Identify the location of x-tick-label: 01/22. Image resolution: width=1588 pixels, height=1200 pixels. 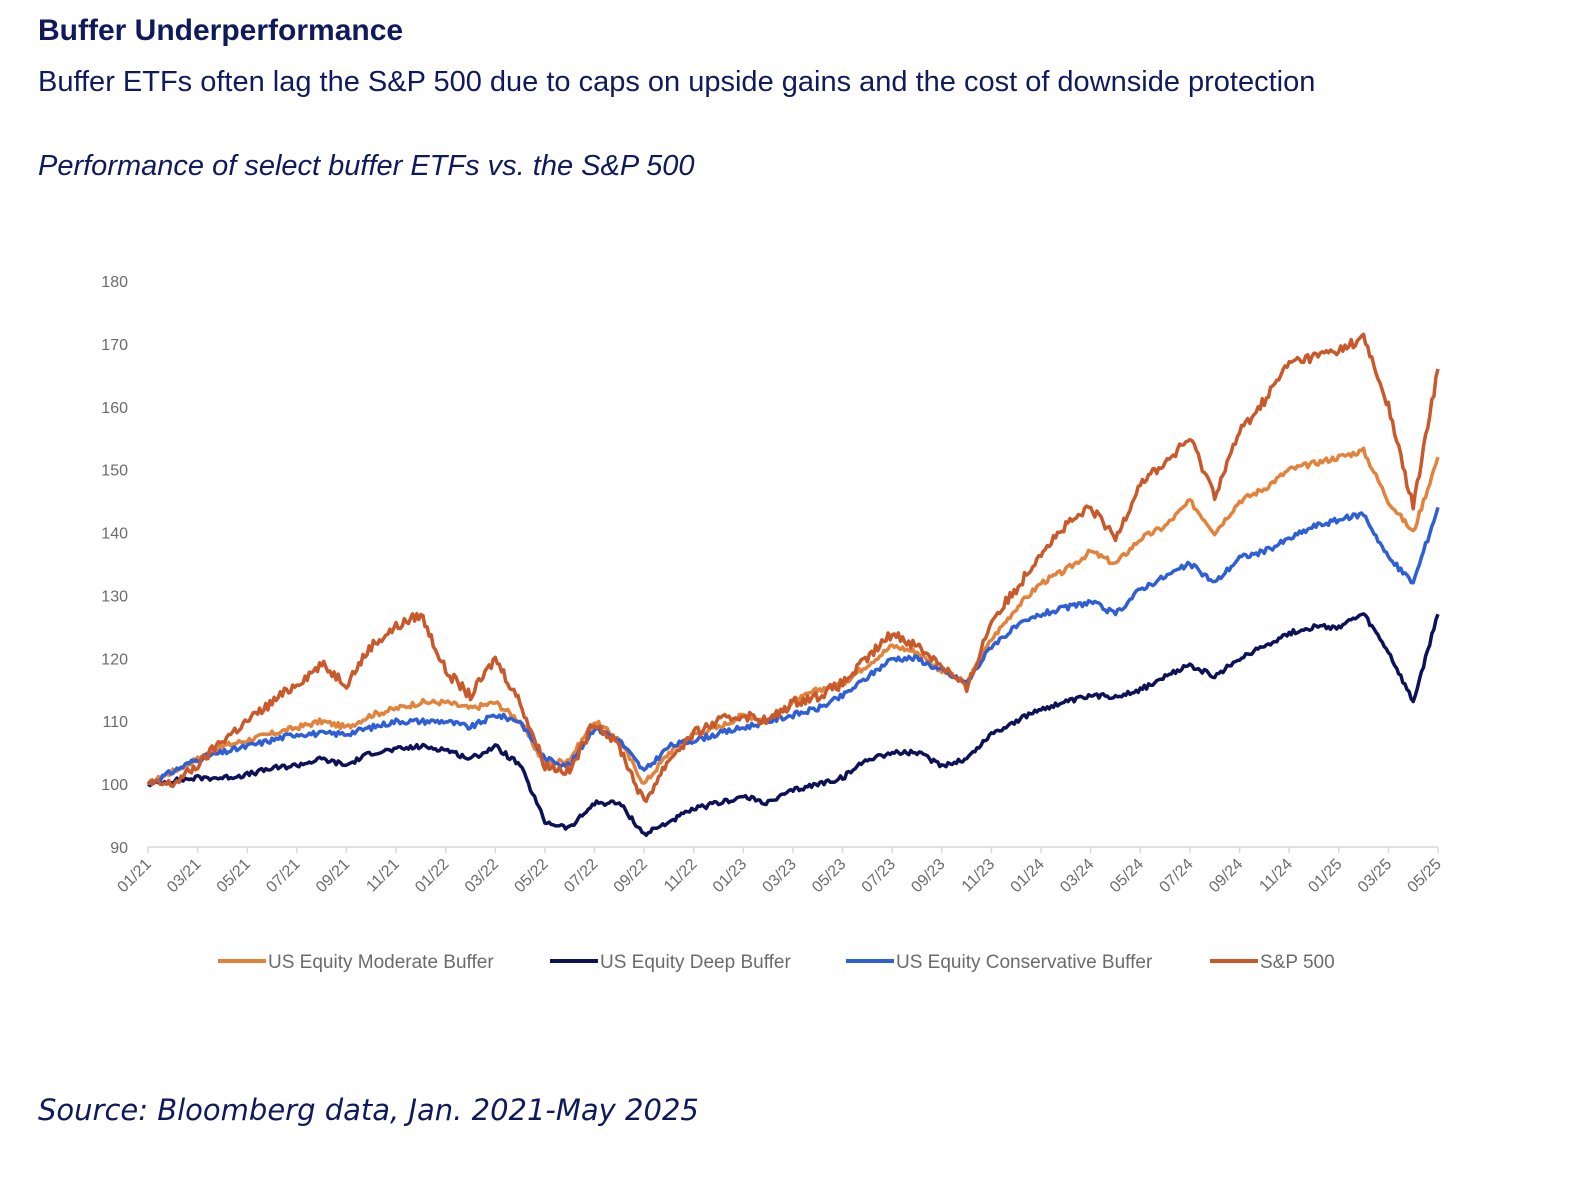
(432, 876).